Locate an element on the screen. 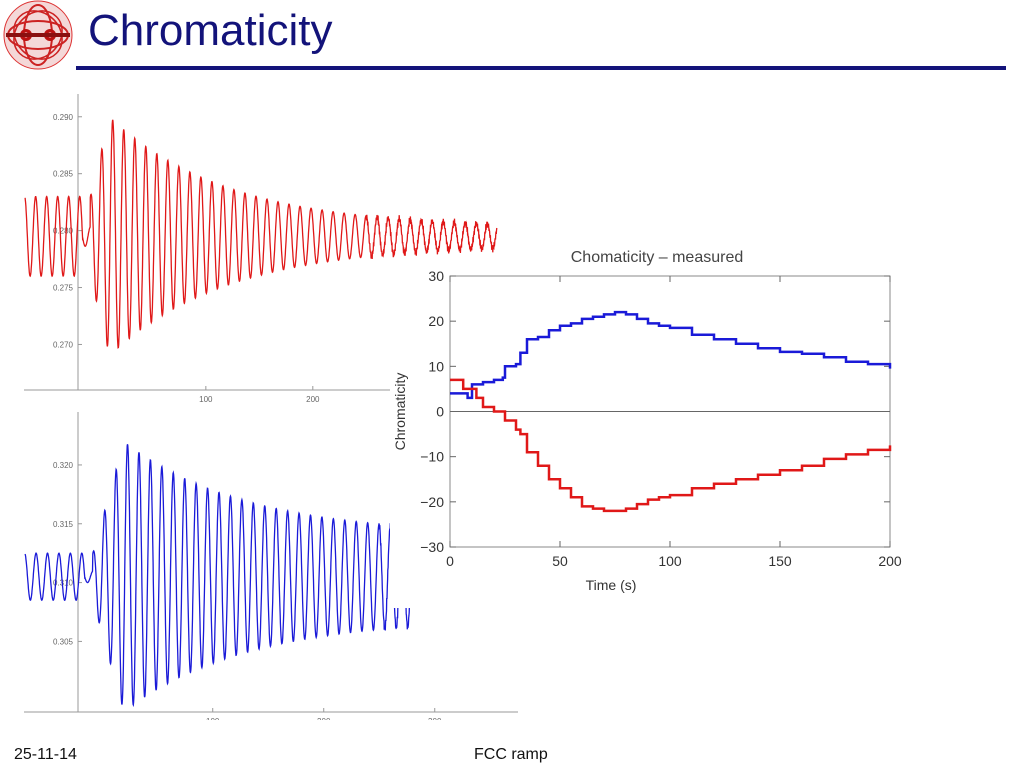 The height and width of the screenshot is (768, 1024). cern-logo is located at coordinates (38, 35).